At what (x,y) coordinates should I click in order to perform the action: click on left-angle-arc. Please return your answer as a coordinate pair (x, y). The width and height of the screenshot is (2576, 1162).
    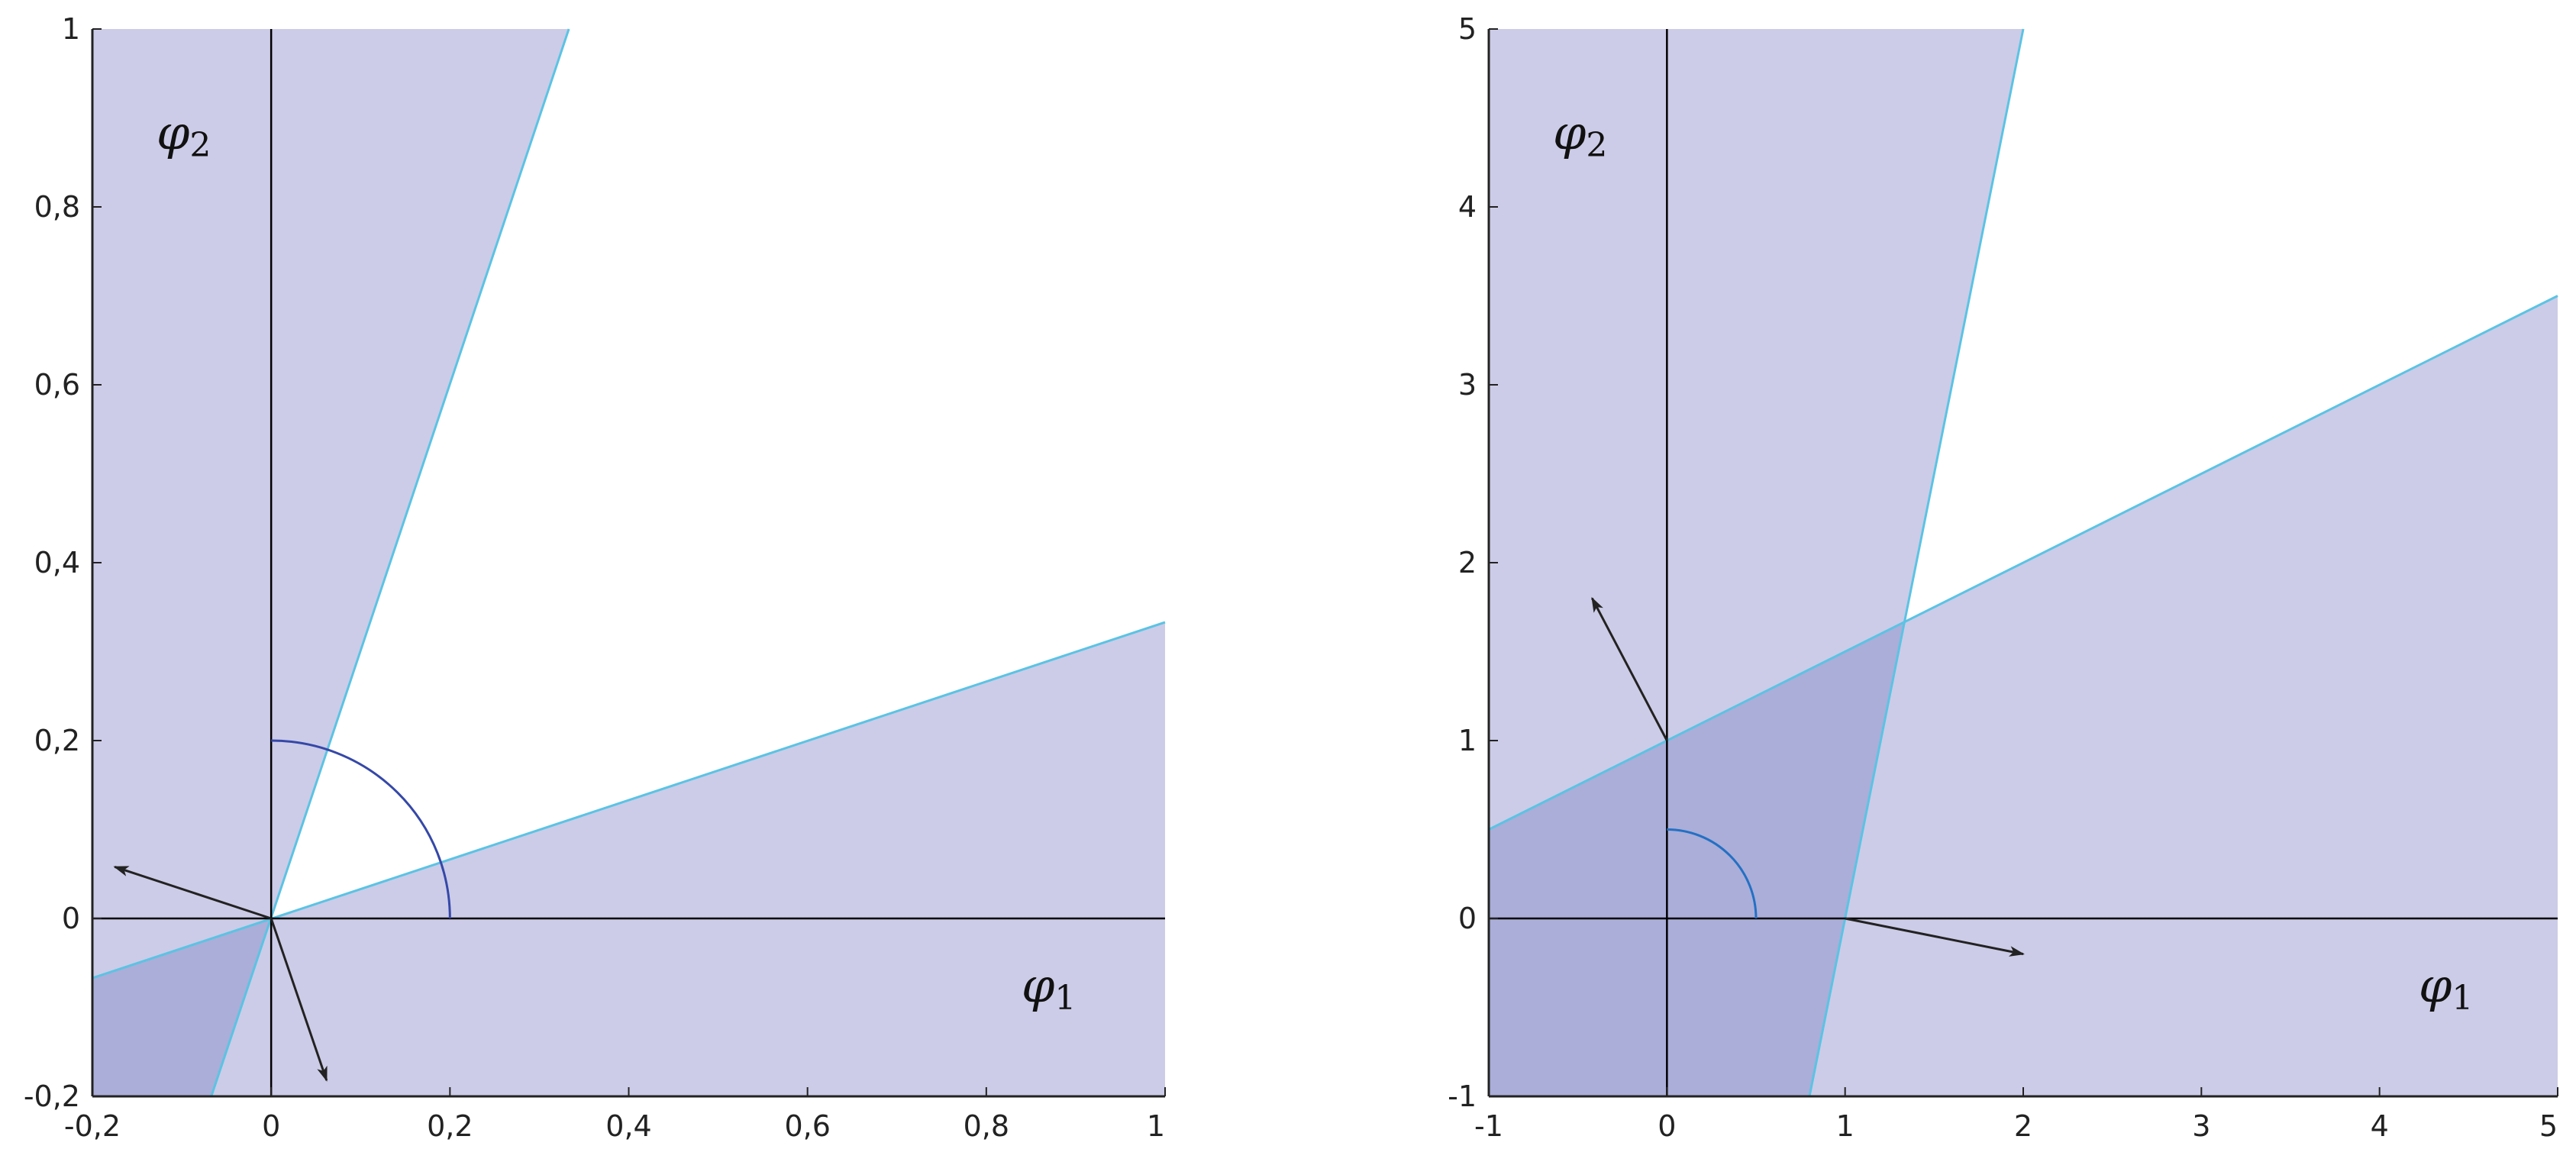
    Looking at the image, I should click on (361, 829).